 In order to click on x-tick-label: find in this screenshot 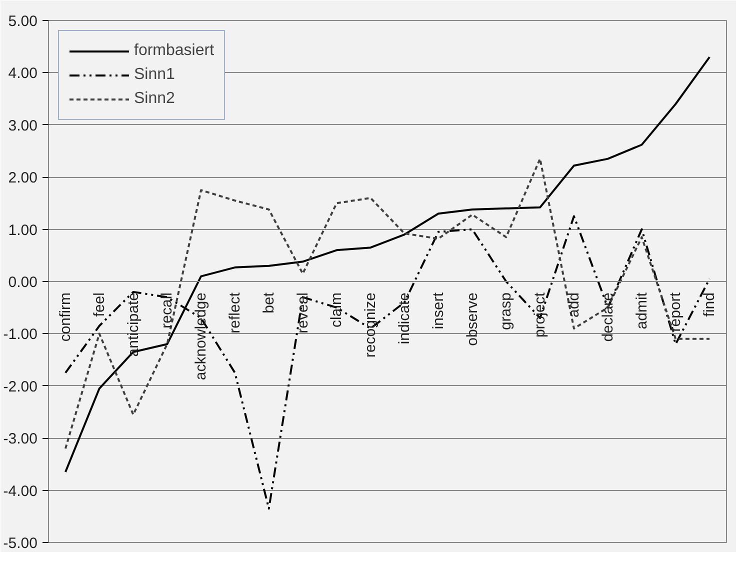, I will do `click(709, 304)`.